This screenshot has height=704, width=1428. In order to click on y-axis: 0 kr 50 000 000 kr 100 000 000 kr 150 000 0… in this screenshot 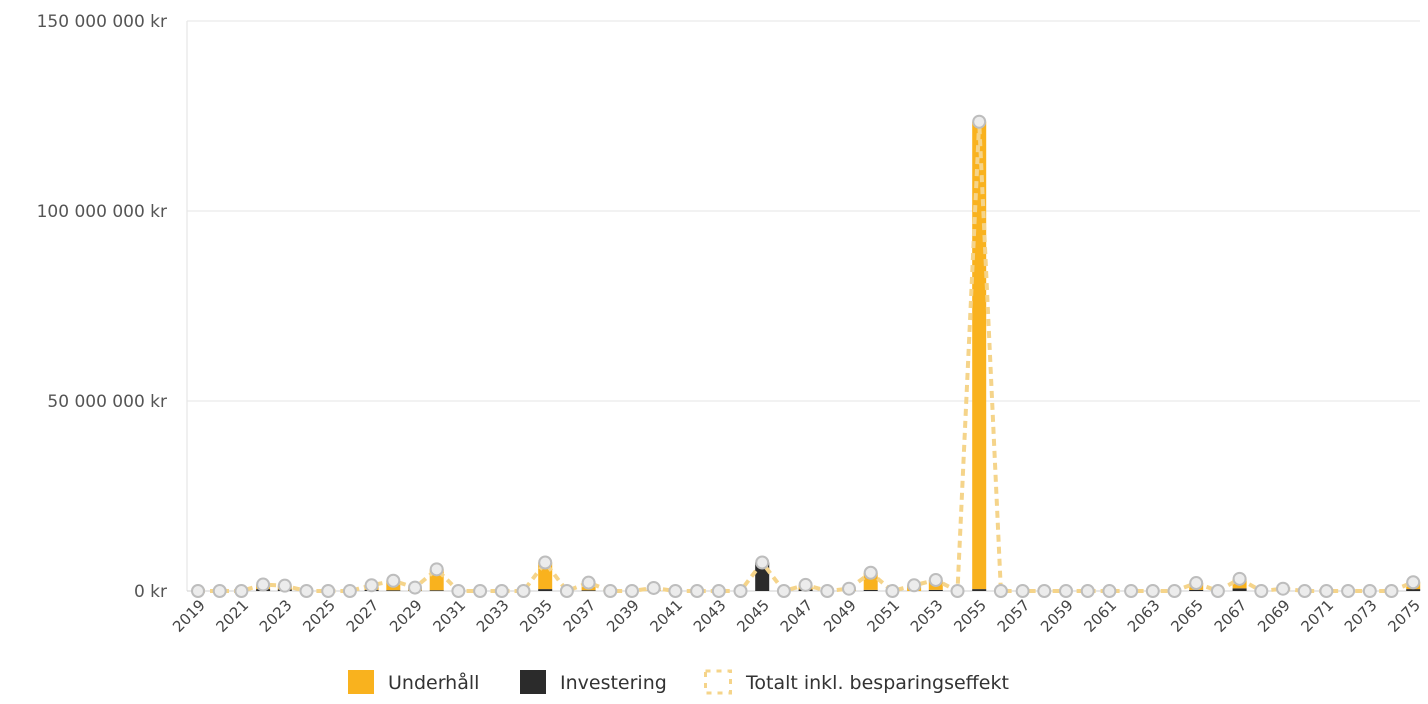, I will do `click(102, 307)`.